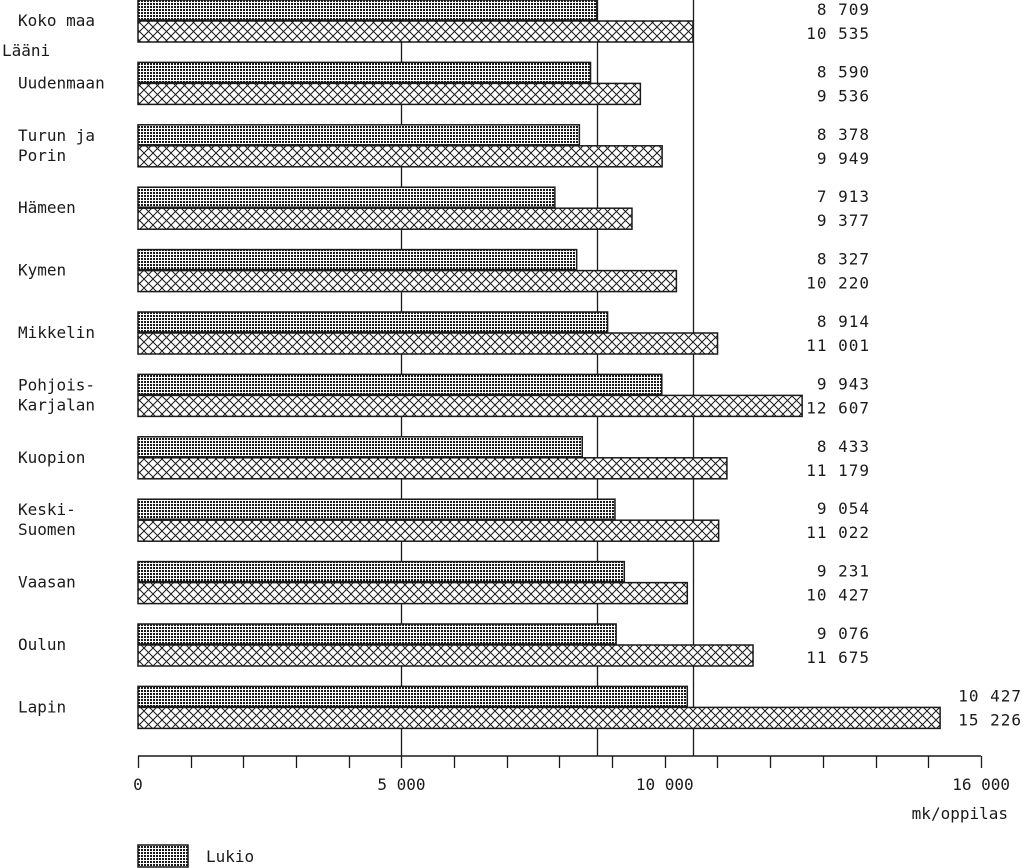 The width and height of the screenshot is (1024, 868). What do you see at coordinates (843, 134) in the screenshot?
I see `value-label-lukio-2: 8 378` at bounding box center [843, 134].